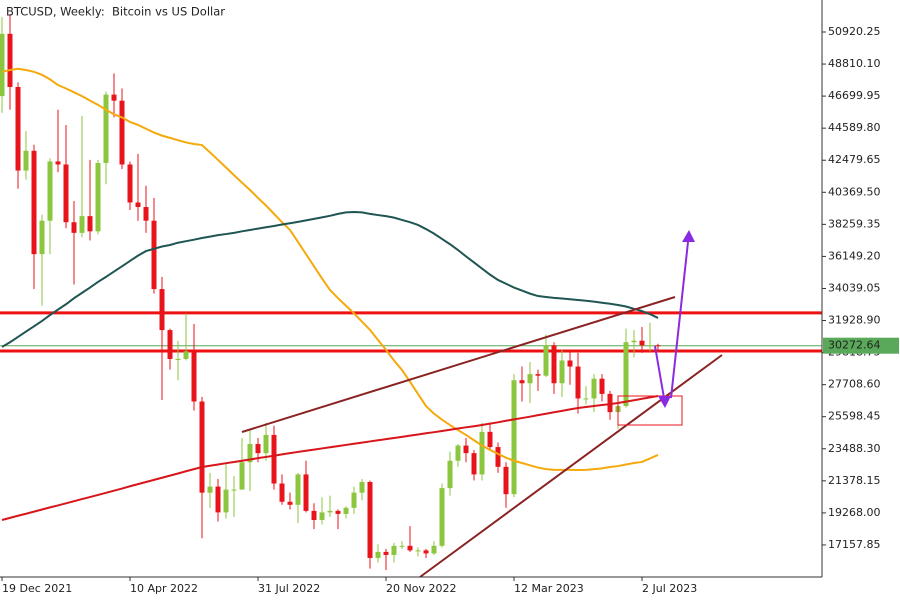 This screenshot has width=900, height=600. I want to click on y-tick-label: 42479.65, so click(854, 159).